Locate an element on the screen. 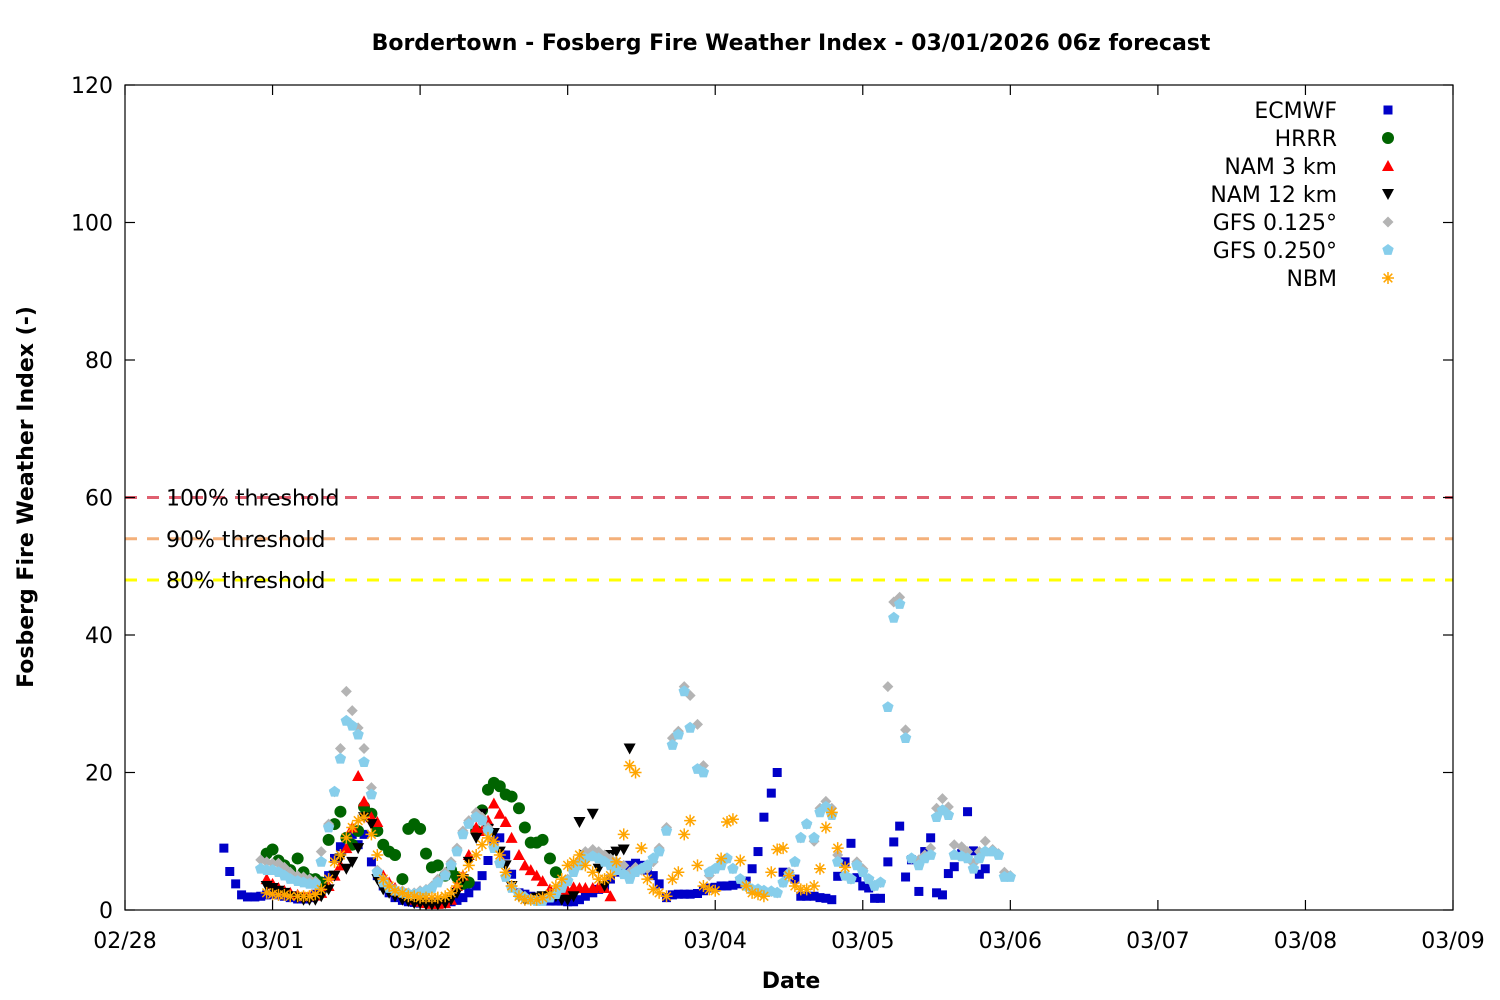  legend-label: GFS 0.250° is located at coordinates (1275, 251).